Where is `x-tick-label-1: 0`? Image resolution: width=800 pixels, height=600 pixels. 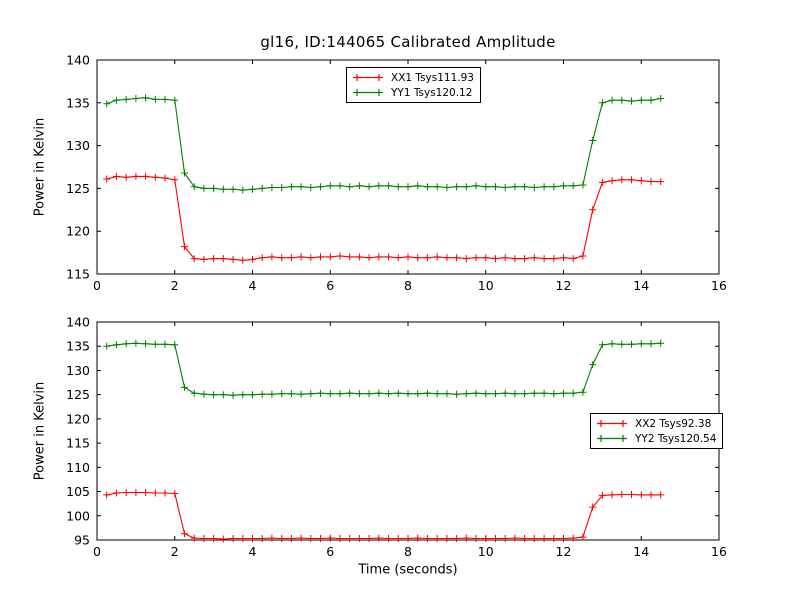
x-tick-label-1: 0 is located at coordinates (97, 551).